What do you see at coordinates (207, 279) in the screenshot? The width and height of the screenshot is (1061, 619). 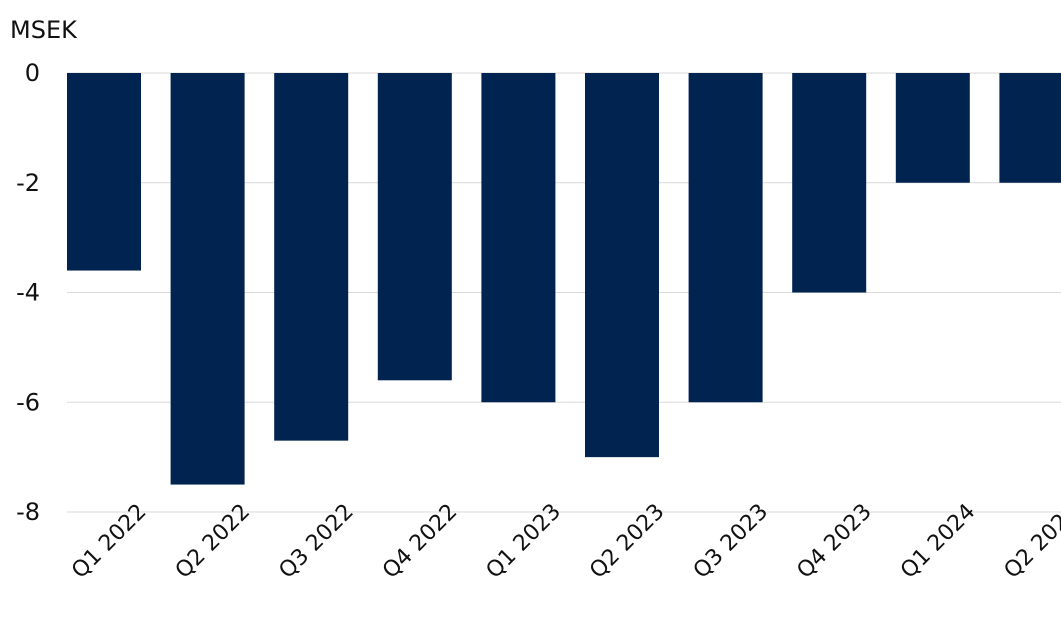 I see `bar-q2-2022` at bounding box center [207, 279].